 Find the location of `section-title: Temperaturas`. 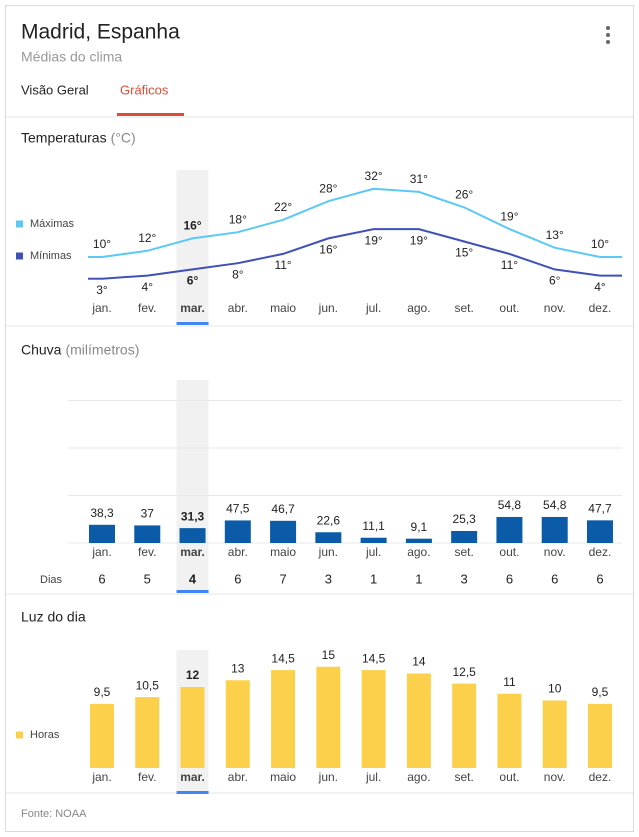

section-title: Temperaturas is located at coordinates (64, 138).